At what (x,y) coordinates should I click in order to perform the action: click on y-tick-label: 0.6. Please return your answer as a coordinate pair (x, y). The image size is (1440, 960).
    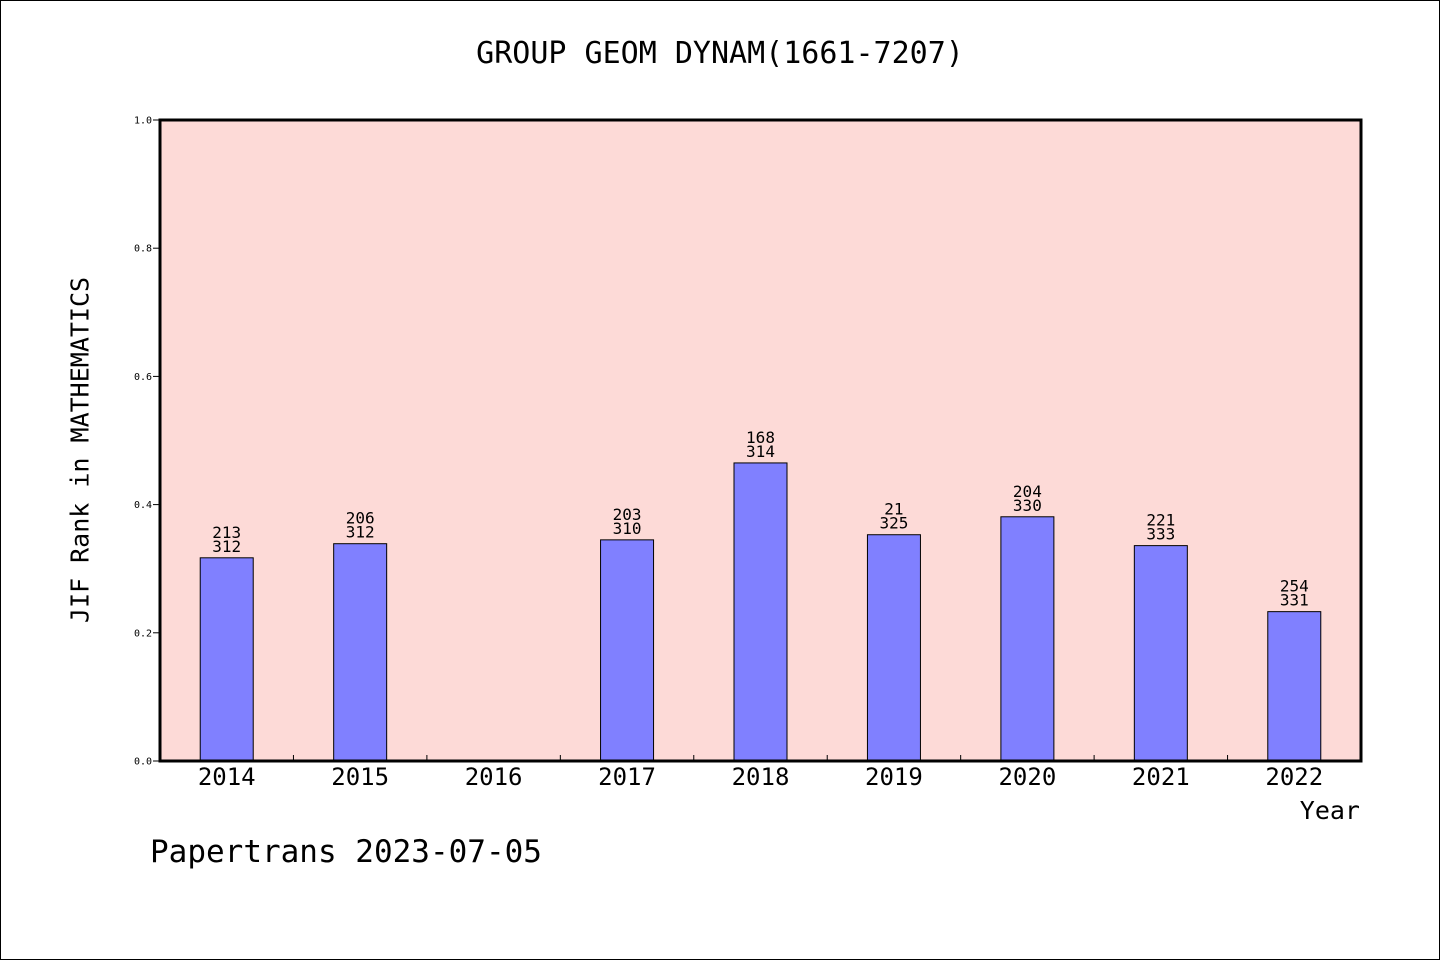
    Looking at the image, I should click on (143, 377).